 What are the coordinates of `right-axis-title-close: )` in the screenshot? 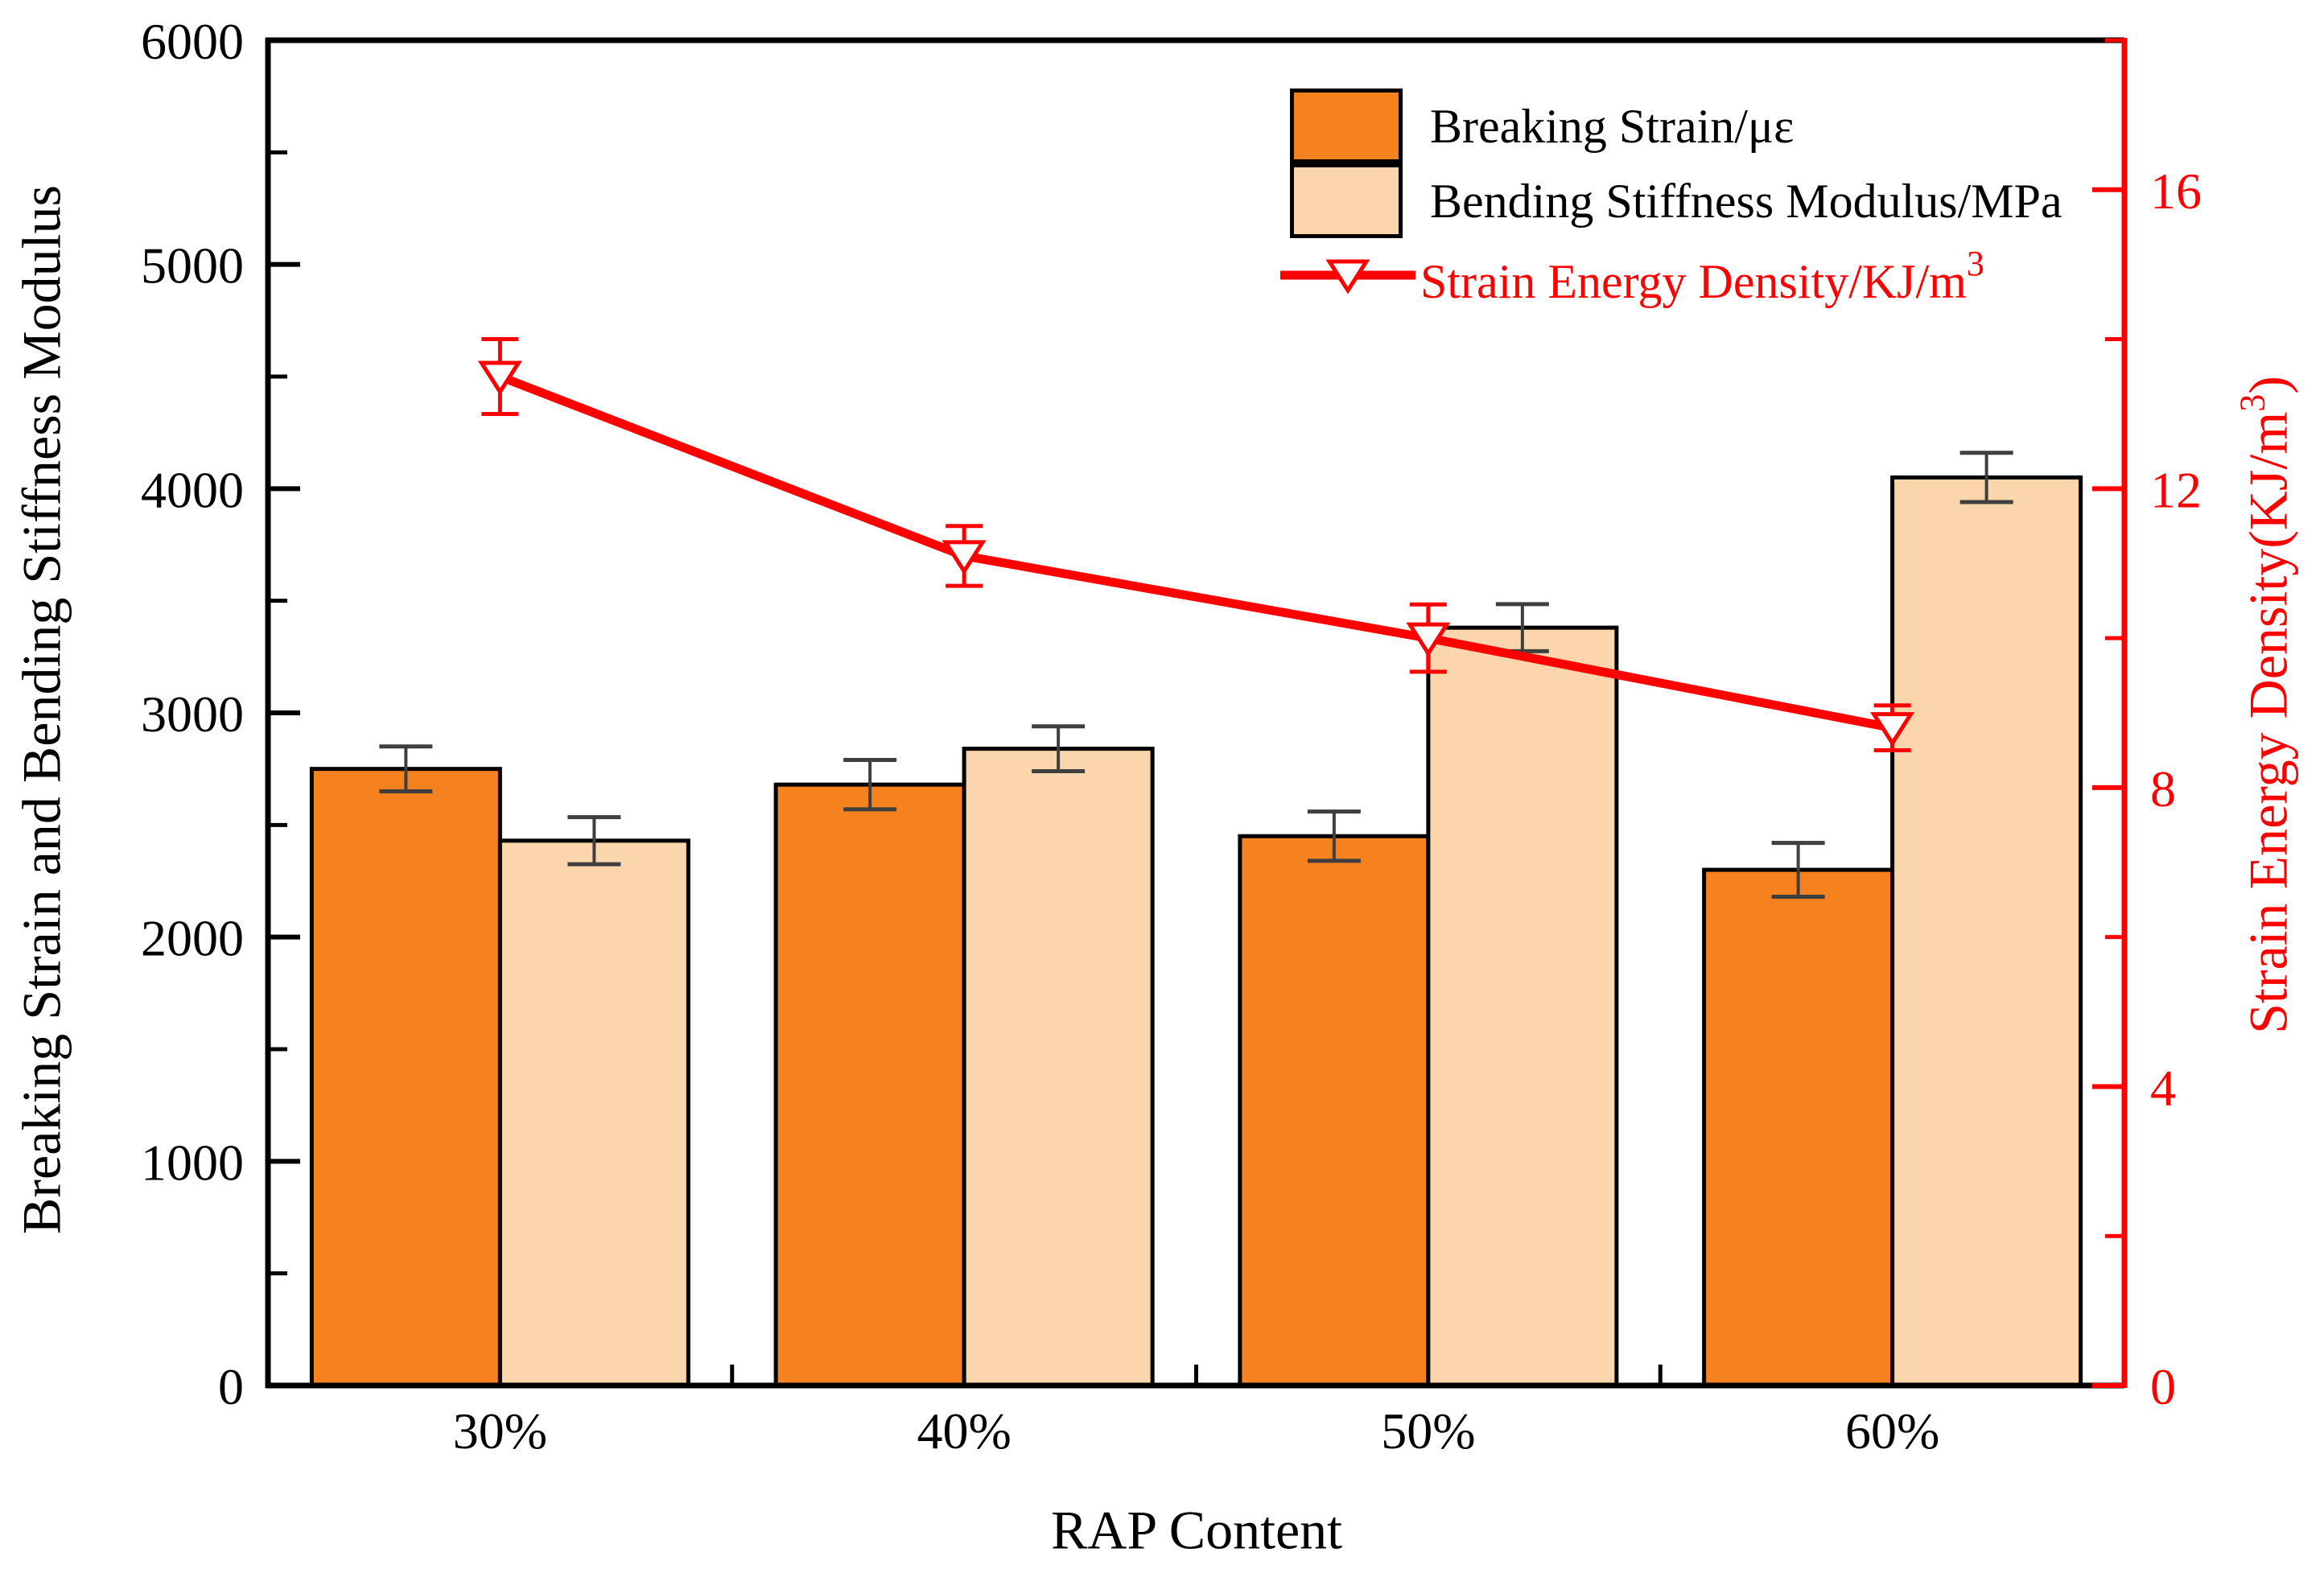 It's located at (2268, 385).